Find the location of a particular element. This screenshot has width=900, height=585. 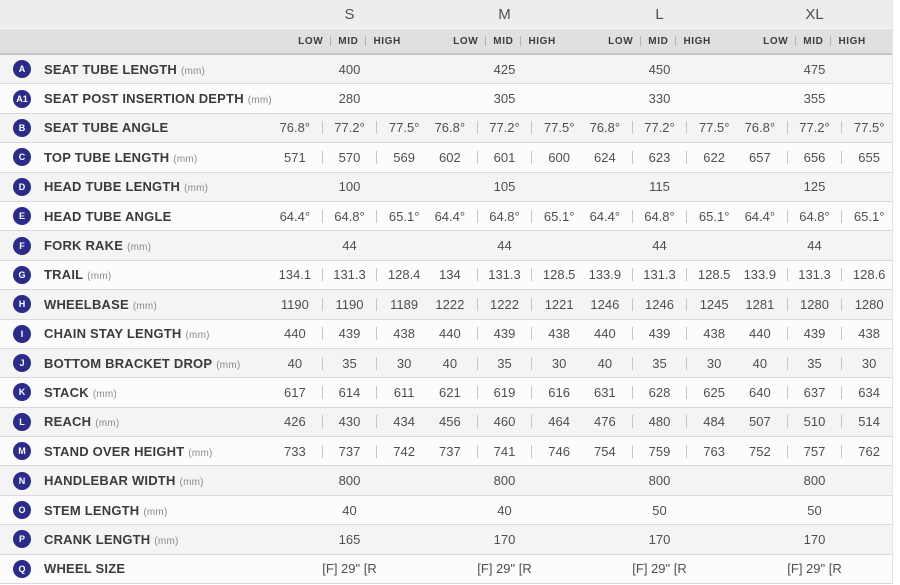

row-label-text: SEAT POST INSERTION DEPTH is located at coordinates (144, 99).